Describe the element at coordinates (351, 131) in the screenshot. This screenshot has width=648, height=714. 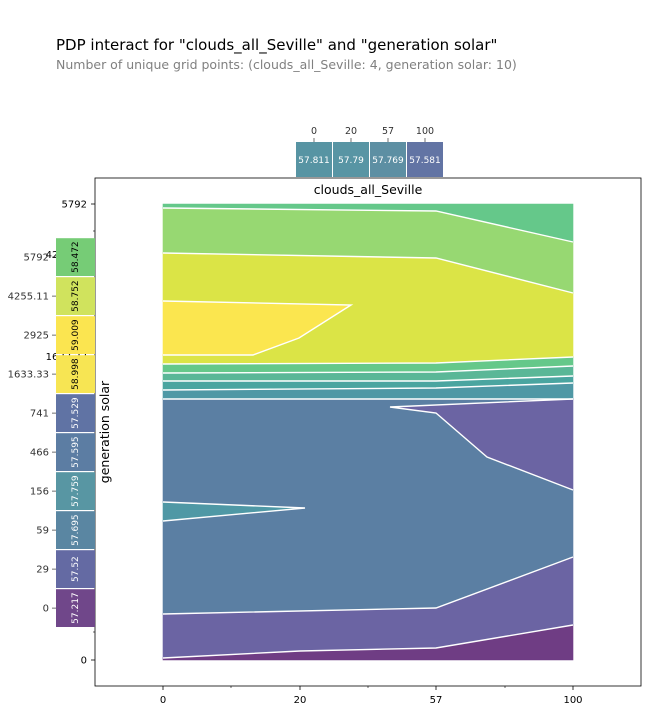
I see `x-marginal-tick-1: 20` at that location.